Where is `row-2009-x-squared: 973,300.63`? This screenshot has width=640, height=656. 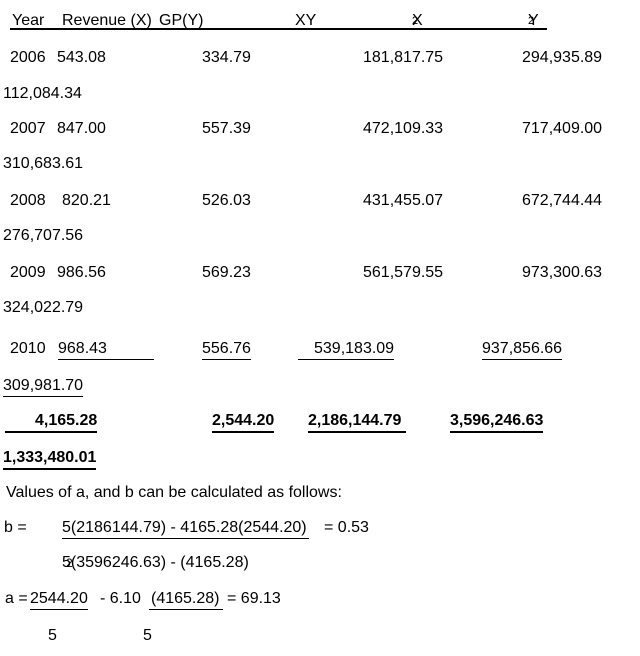
row-2009-x-squared: 973,300.63 is located at coordinates (562, 272).